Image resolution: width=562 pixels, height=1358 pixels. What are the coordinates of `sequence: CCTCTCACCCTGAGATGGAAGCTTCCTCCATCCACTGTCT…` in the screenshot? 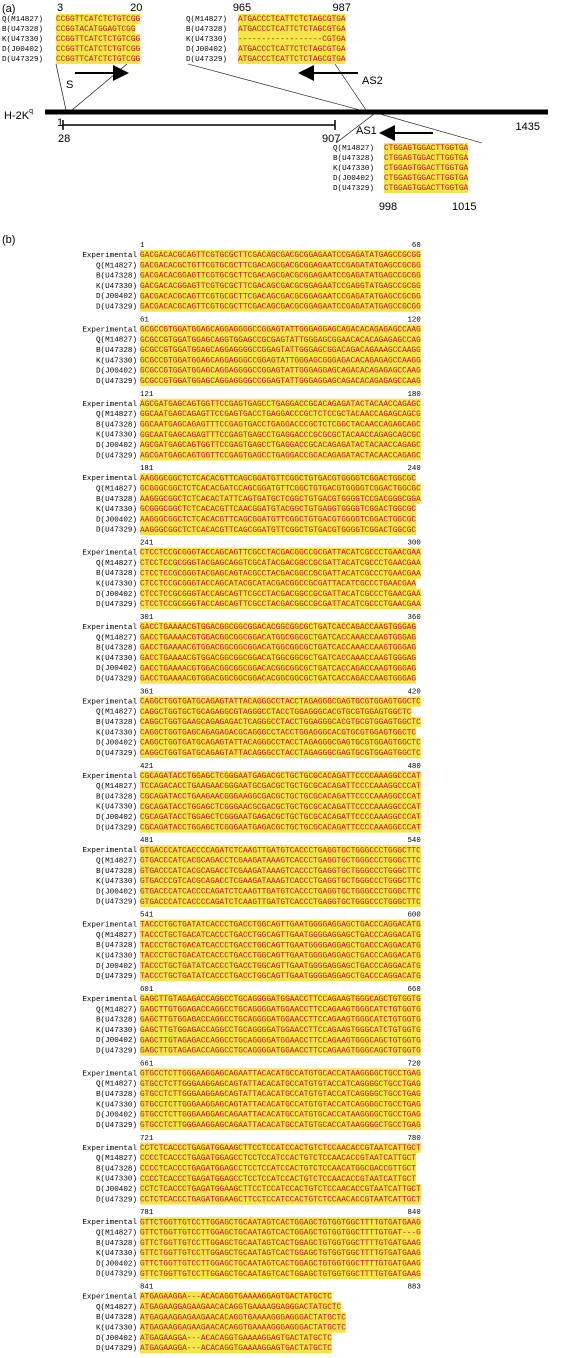 It's located at (280, 1149).